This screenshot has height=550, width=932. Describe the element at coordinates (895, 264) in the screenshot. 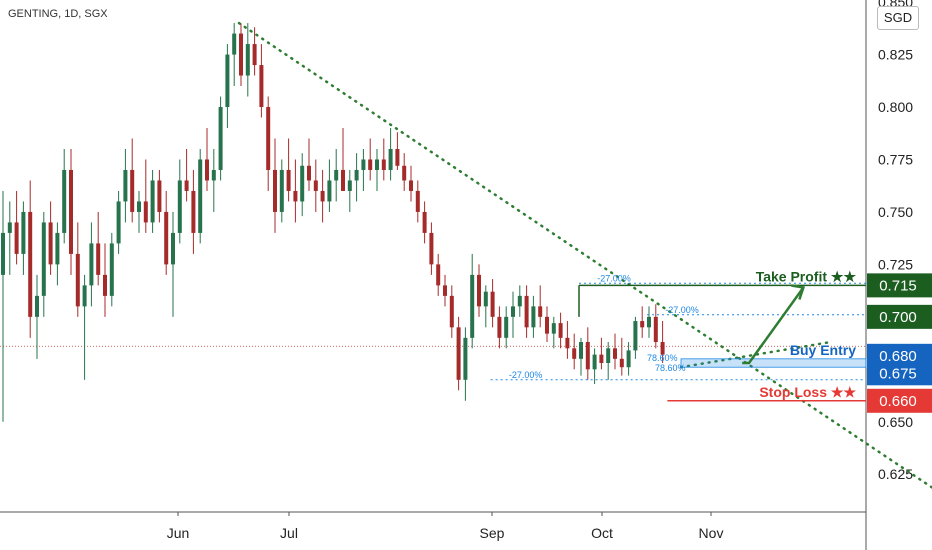

I see `y-tick-label: 0.725` at that location.